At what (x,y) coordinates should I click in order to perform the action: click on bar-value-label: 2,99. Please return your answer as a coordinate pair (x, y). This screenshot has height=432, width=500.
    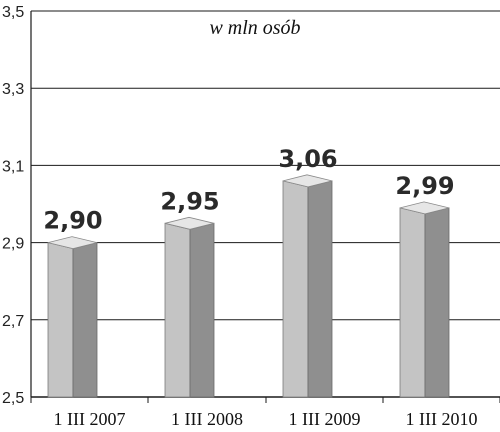
    Looking at the image, I should click on (424, 186).